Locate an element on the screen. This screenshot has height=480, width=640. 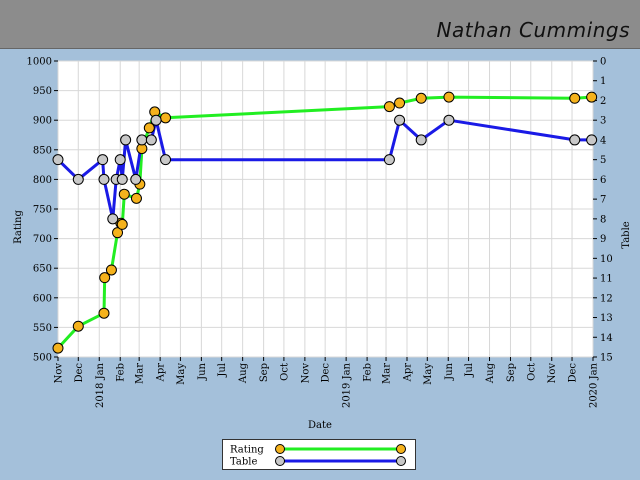
x-tick-label: Sep is located at coordinates (511, 372).